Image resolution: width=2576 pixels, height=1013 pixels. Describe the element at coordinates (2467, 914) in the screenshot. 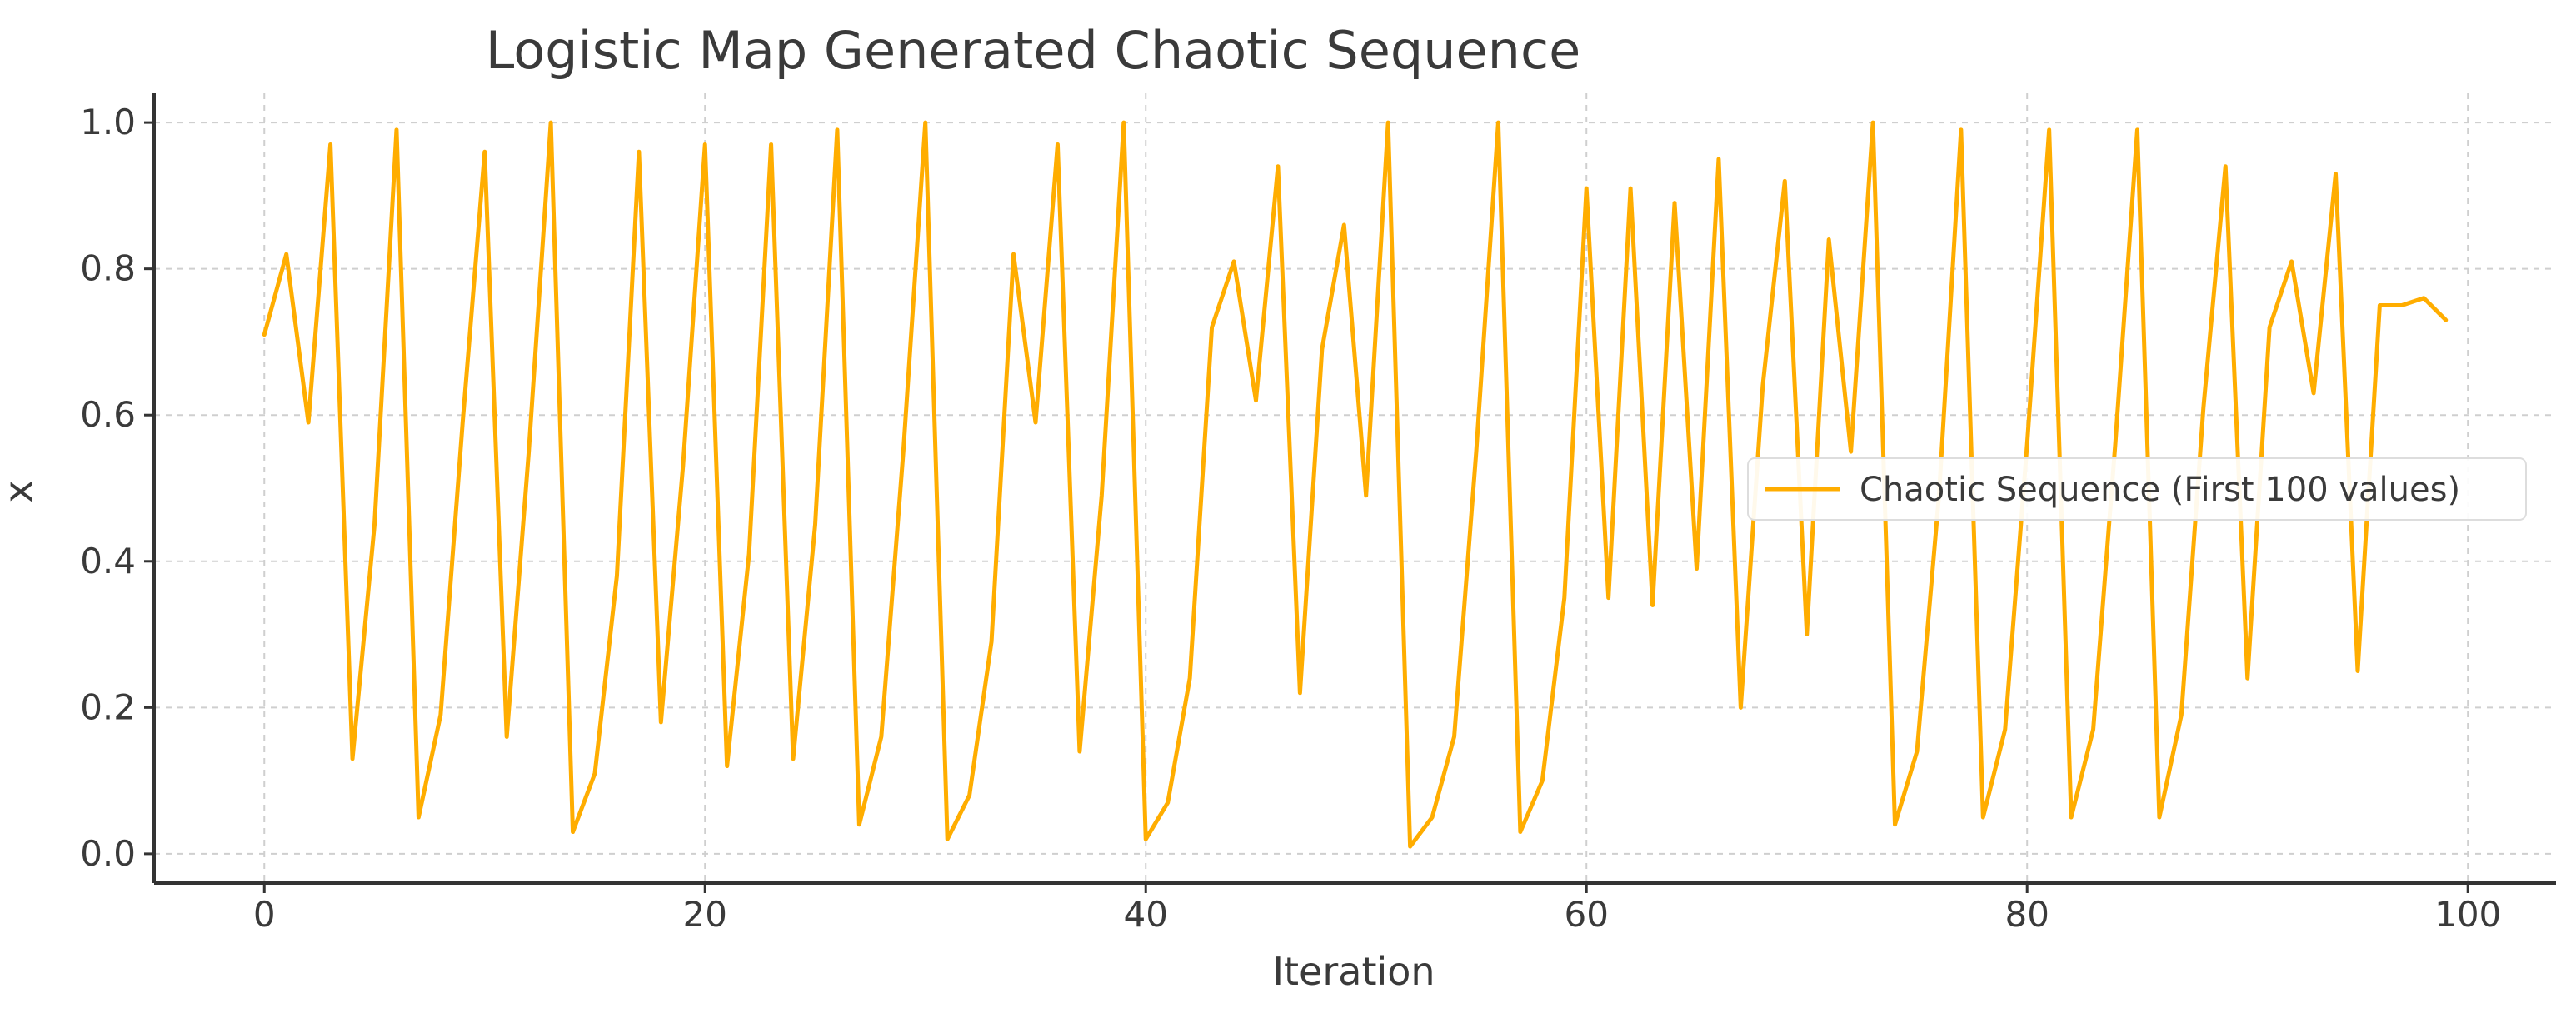

I see `x-tick-label: 100` at that location.